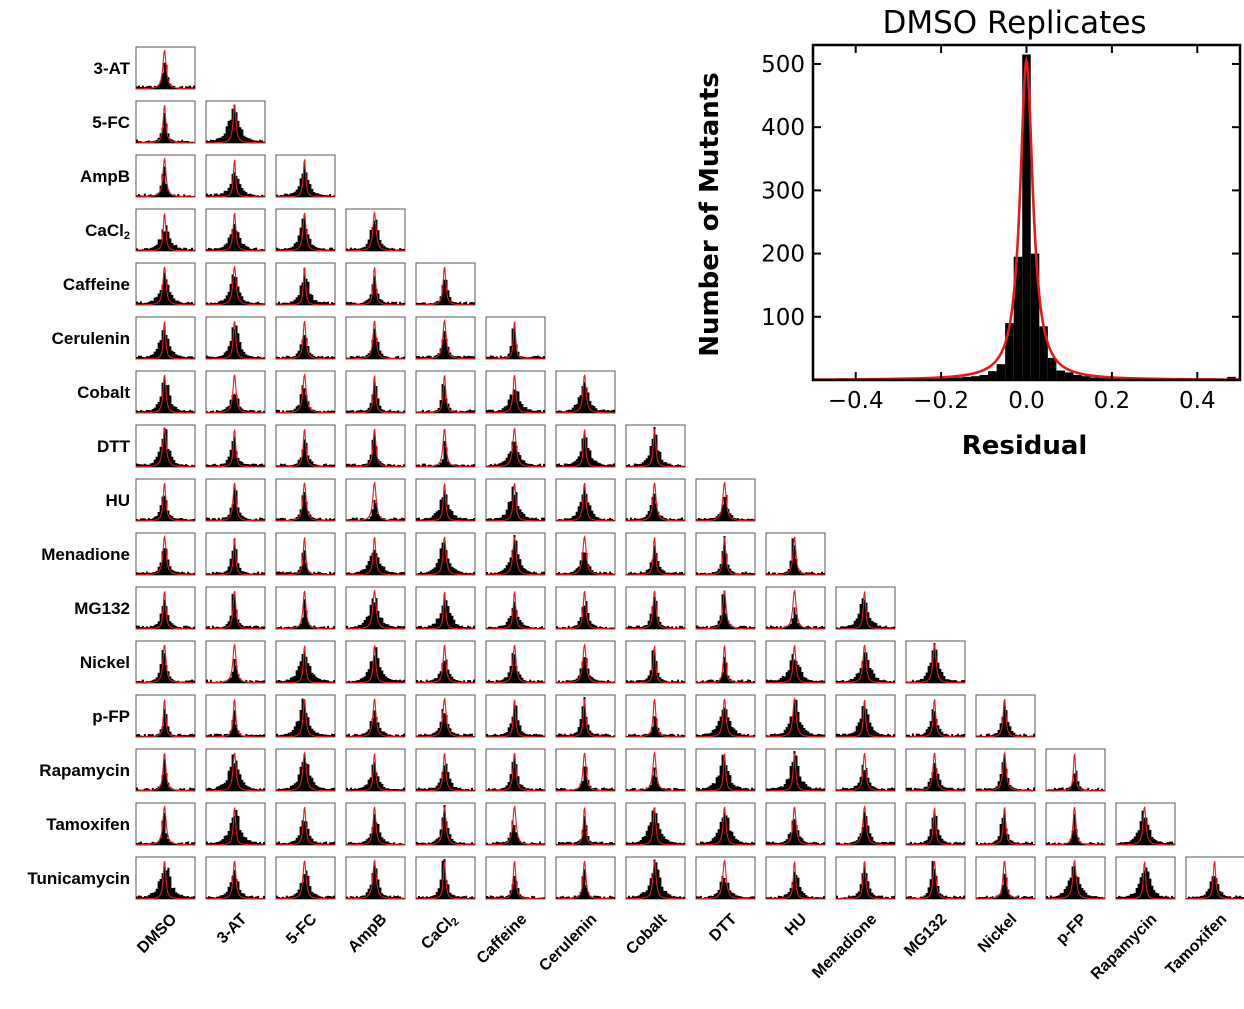 The image size is (1244, 1009). What do you see at coordinates (105, 176) in the screenshot?
I see `row-label: AmpB` at bounding box center [105, 176].